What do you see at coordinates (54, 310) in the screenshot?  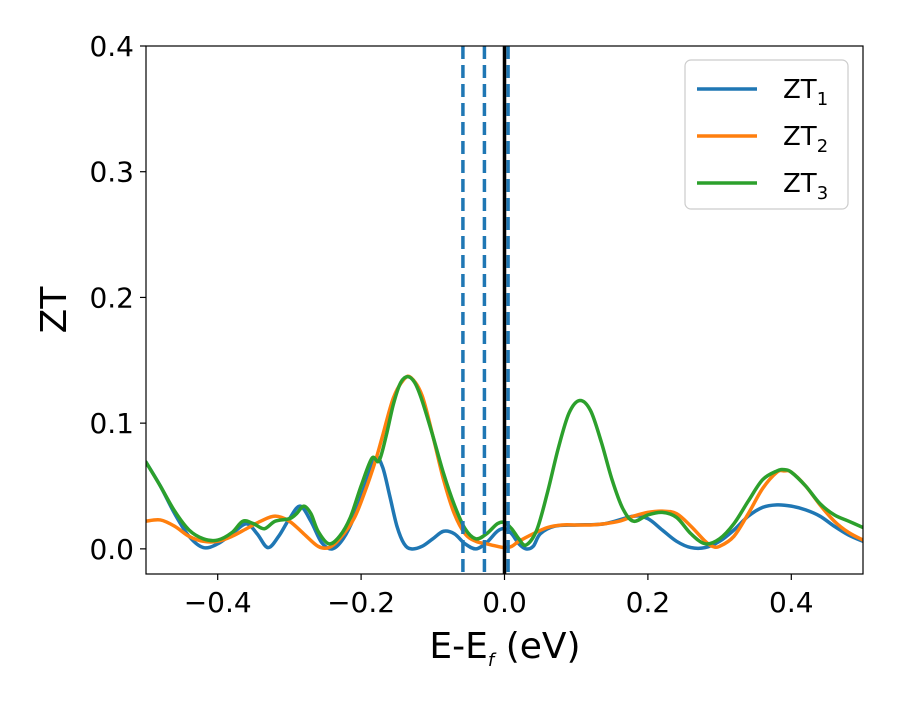 I see `y-axis-label: ZT` at bounding box center [54, 310].